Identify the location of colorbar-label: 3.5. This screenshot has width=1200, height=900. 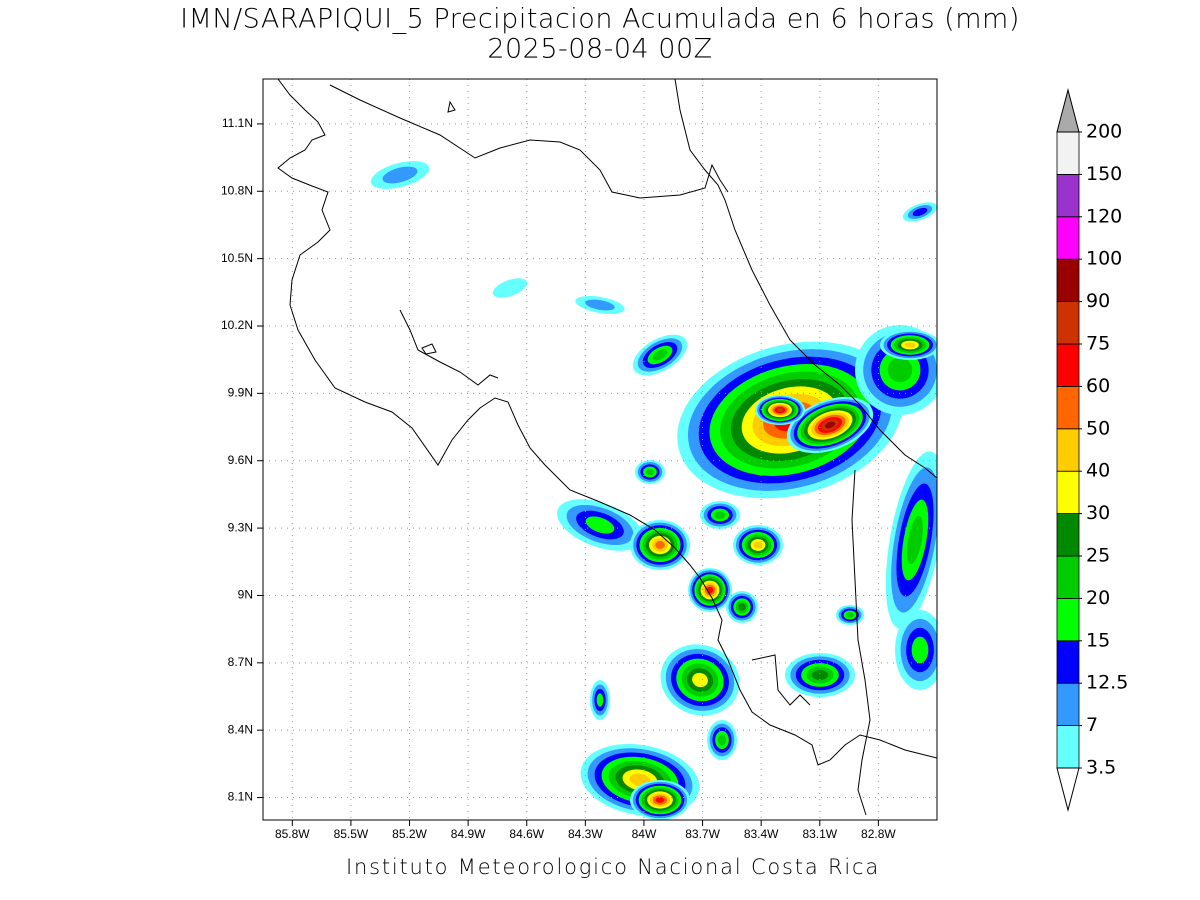
(1101, 768).